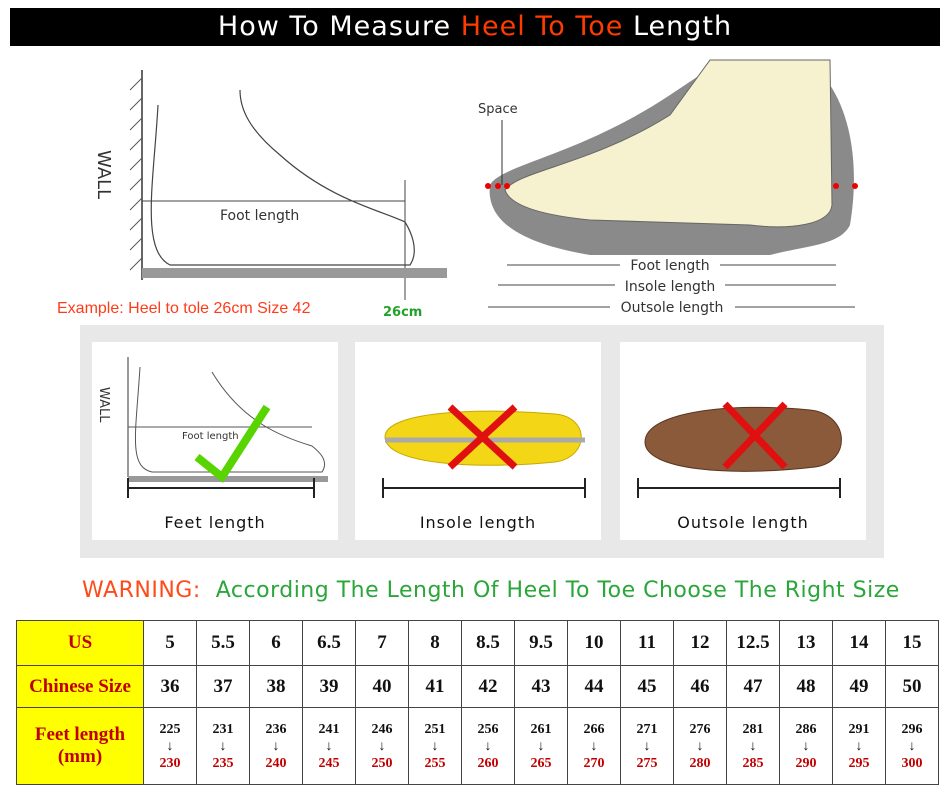 This screenshot has height=808, width=944. Describe the element at coordinates (170, 763) in the screenshot. I see `range-to: 230` at that location.